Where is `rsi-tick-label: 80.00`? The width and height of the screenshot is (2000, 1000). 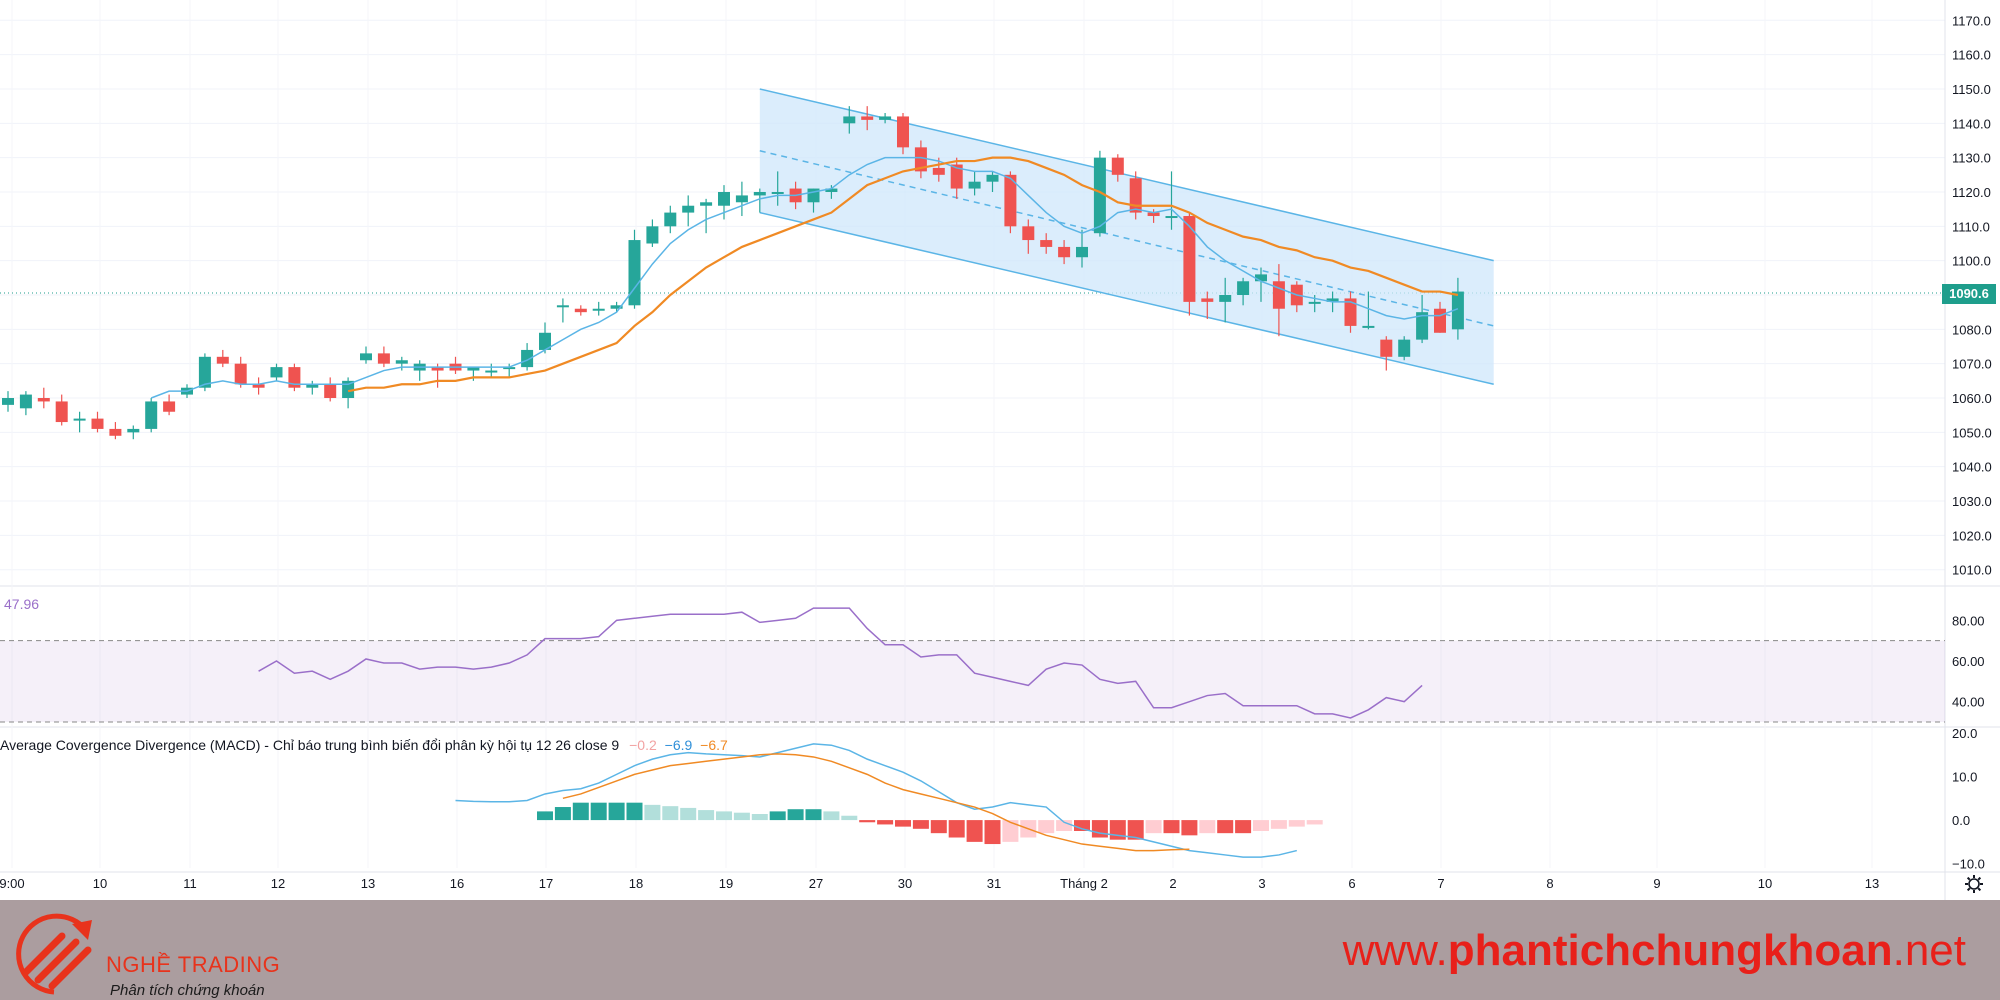
rsi-tick-label: 80.00 is located at coordinates (1968, 620).